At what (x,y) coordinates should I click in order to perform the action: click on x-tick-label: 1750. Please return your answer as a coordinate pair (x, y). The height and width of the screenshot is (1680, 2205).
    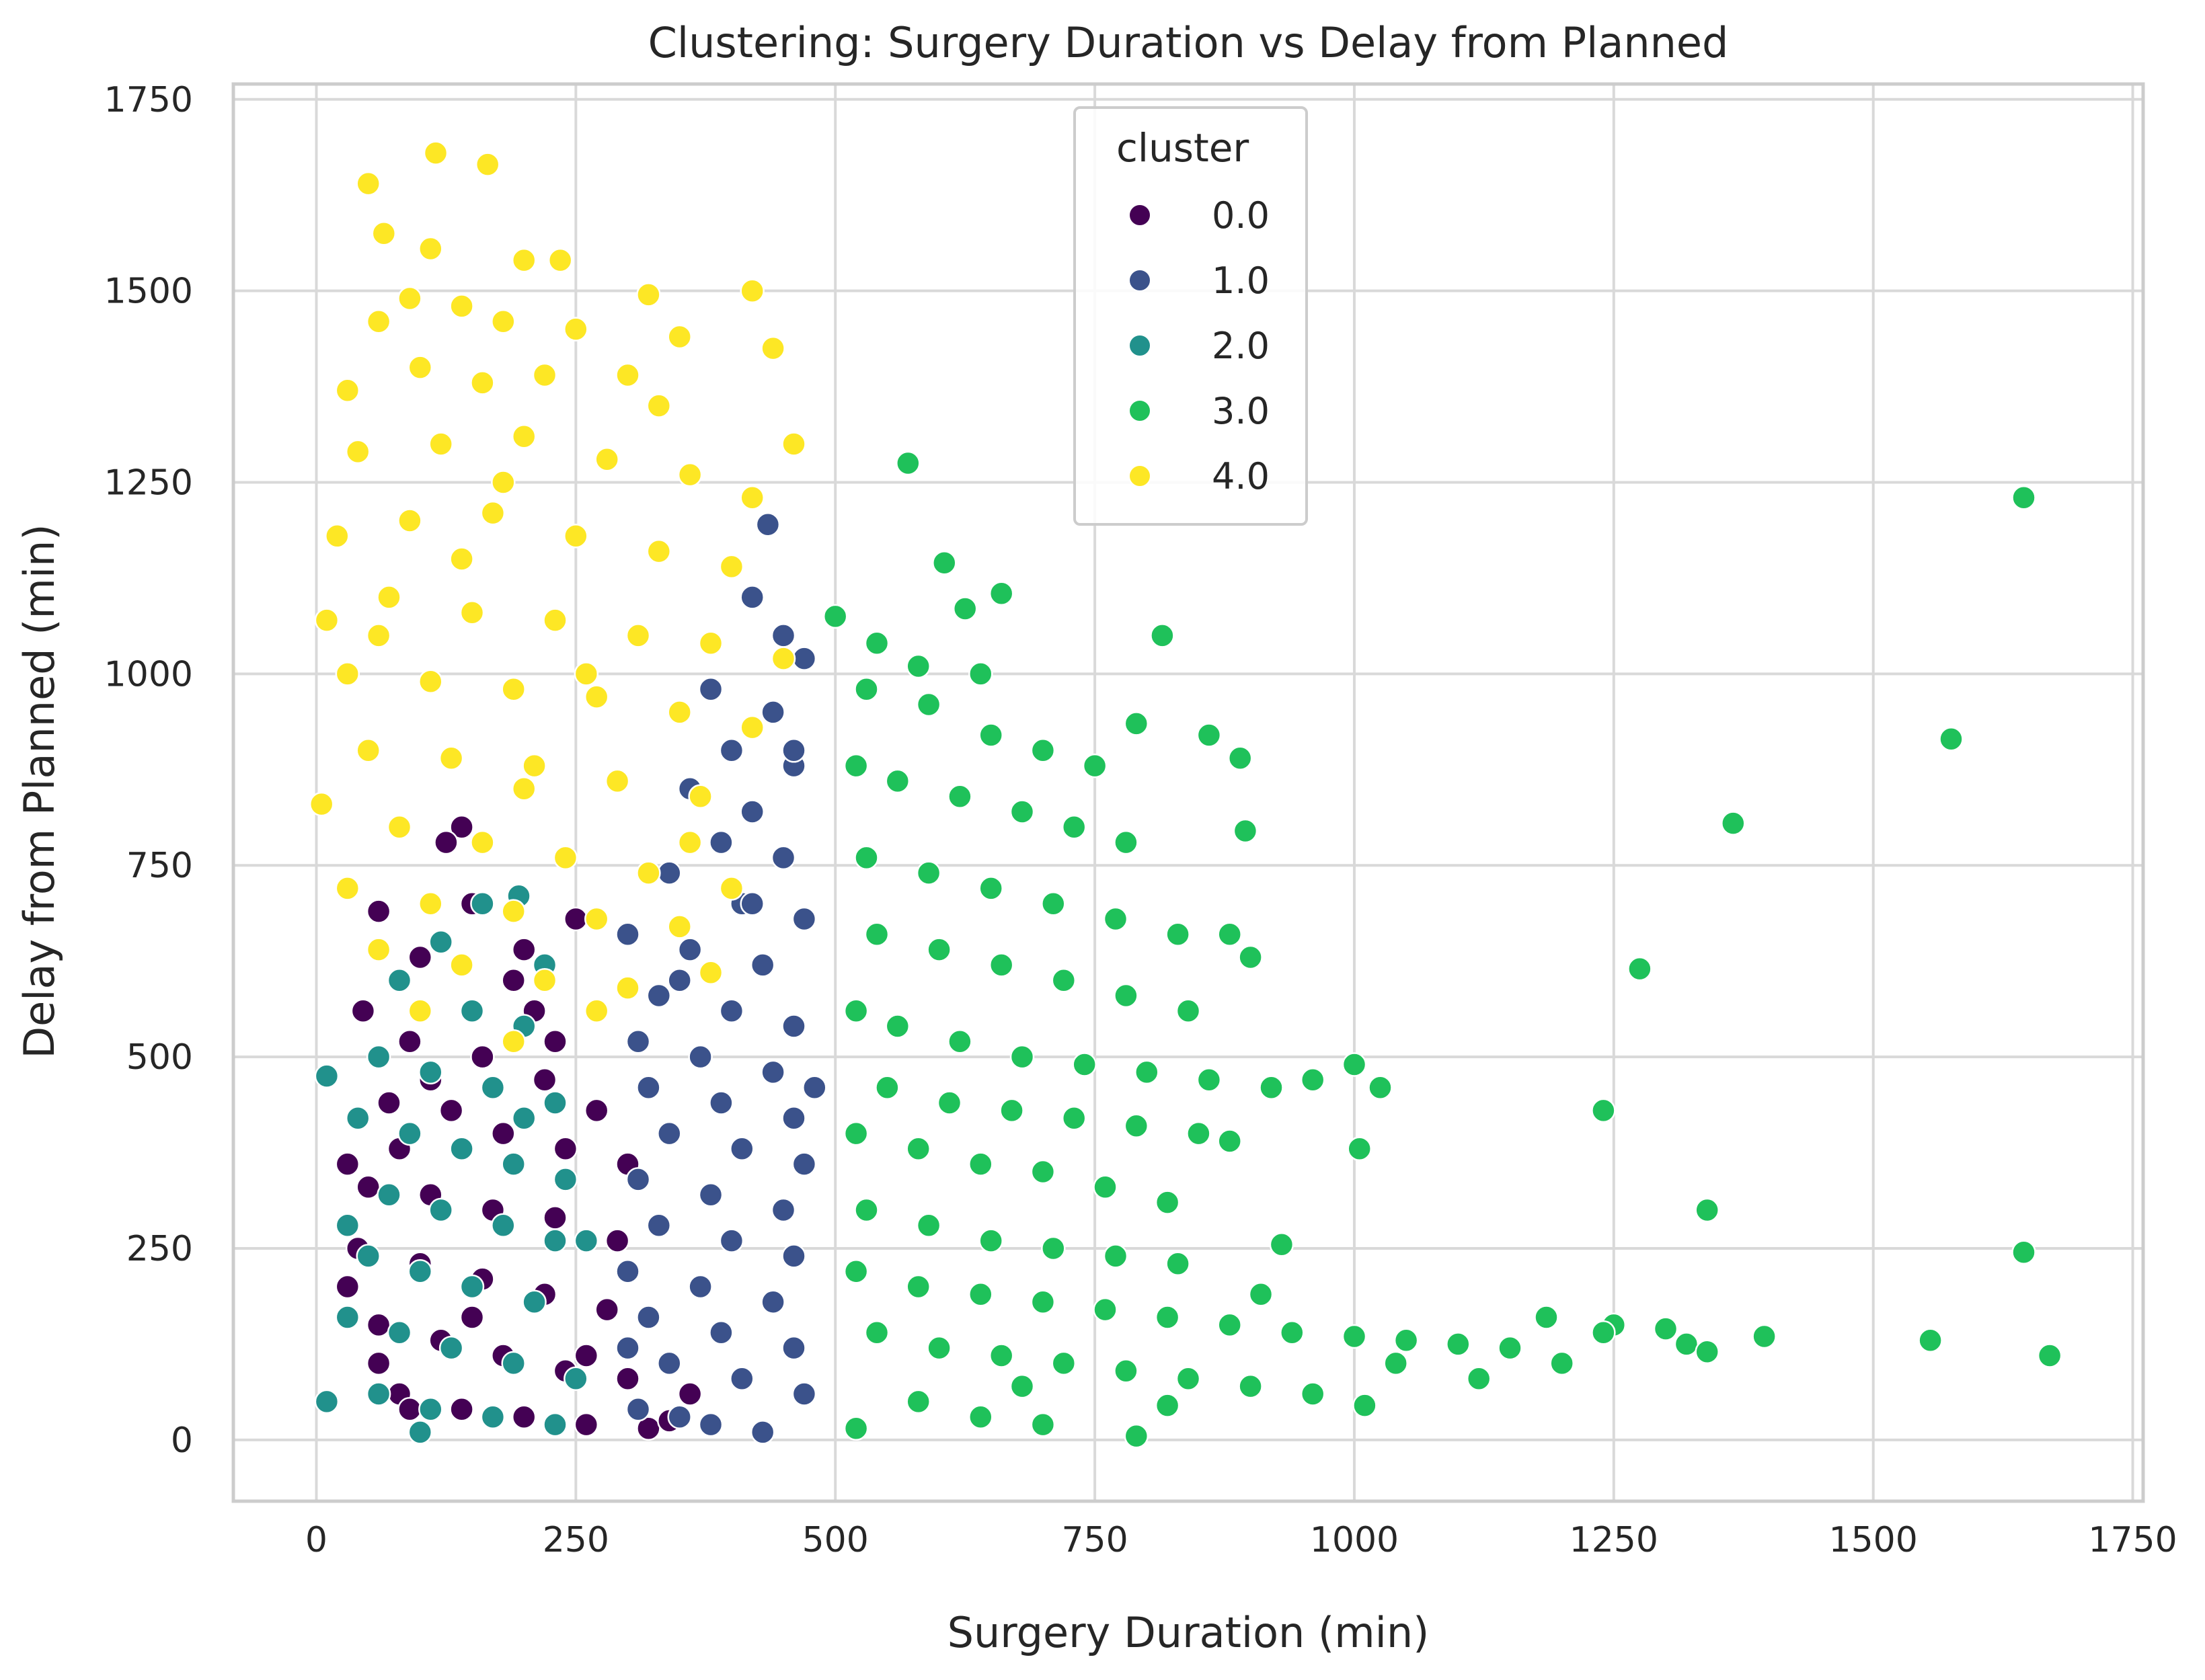
    Looking at the image, I should click on (2132, 1540).